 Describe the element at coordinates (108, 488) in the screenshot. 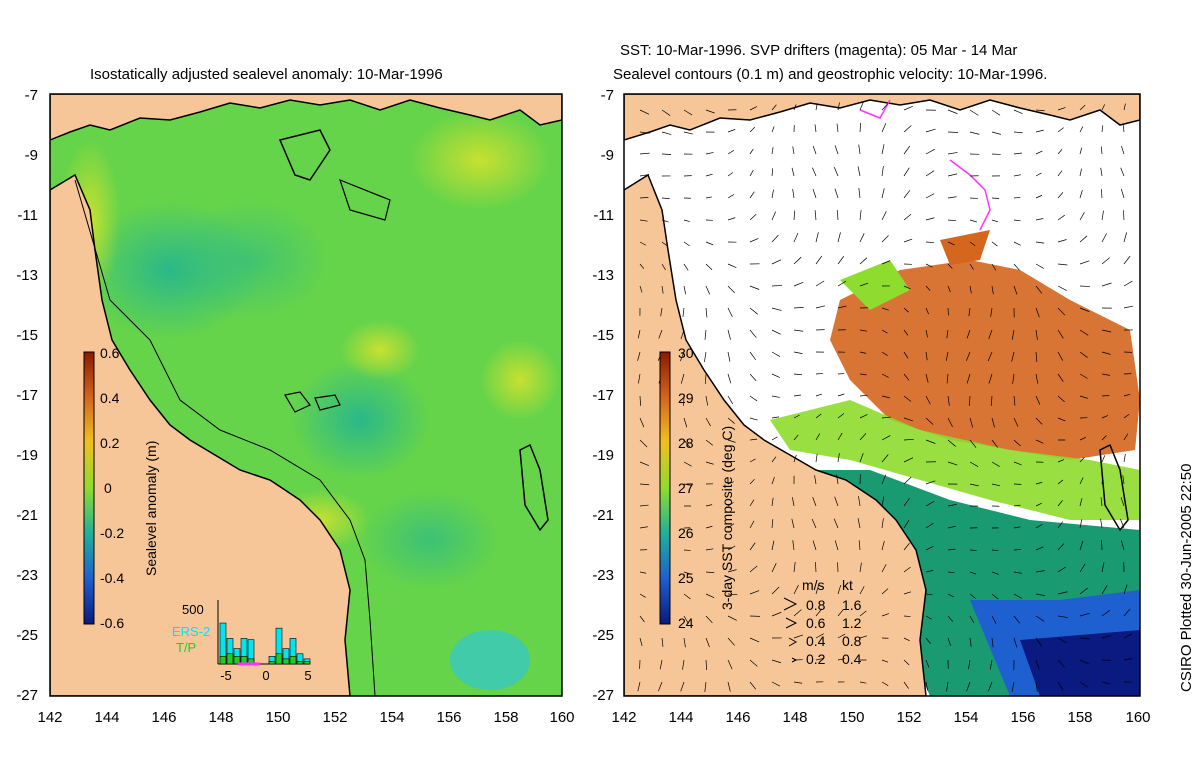

I see `colorbar-tick-label: 0` at that location.